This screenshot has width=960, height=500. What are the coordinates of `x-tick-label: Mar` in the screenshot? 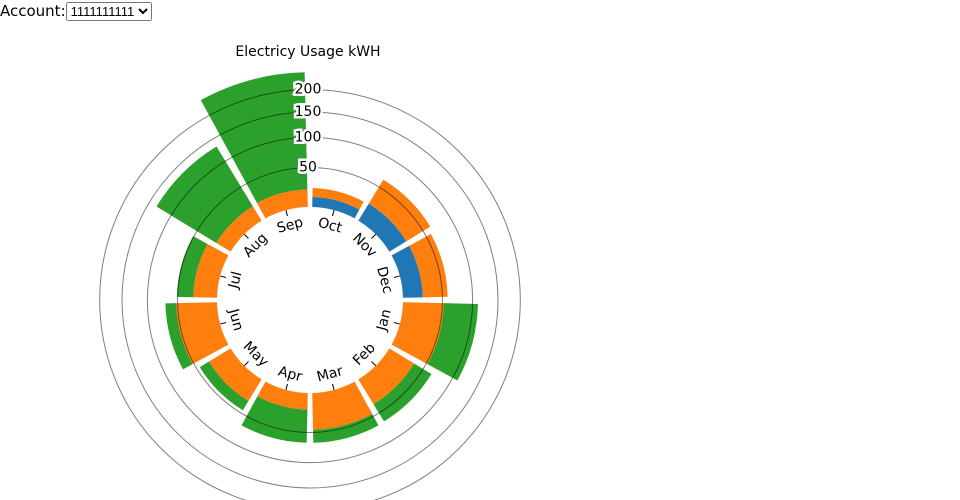 It's located at (330, 374).